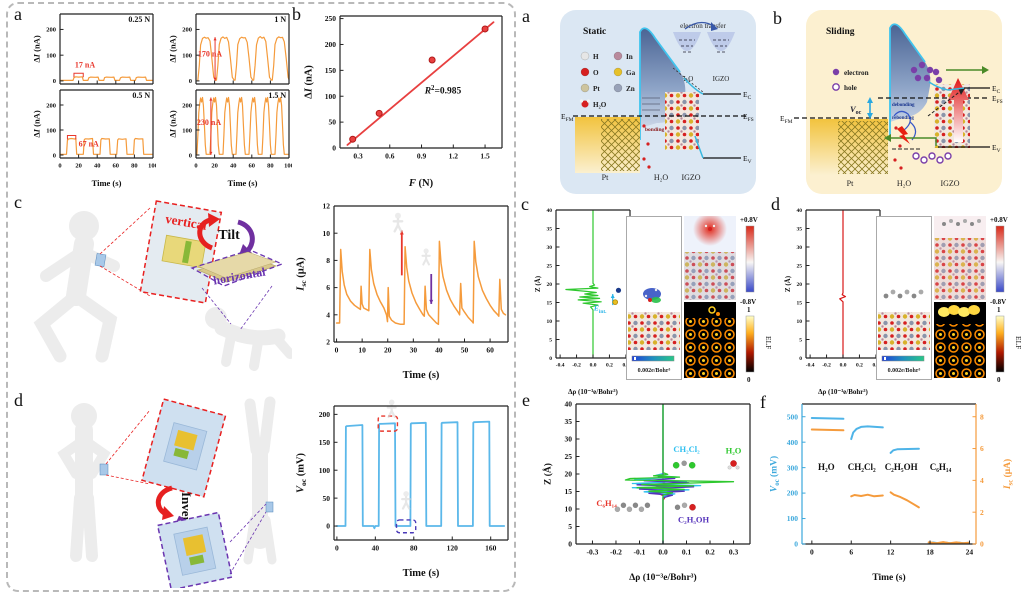 This screenshot has width=1024, height=593. I want to click on svg-text: Ga, so click(631, 73).